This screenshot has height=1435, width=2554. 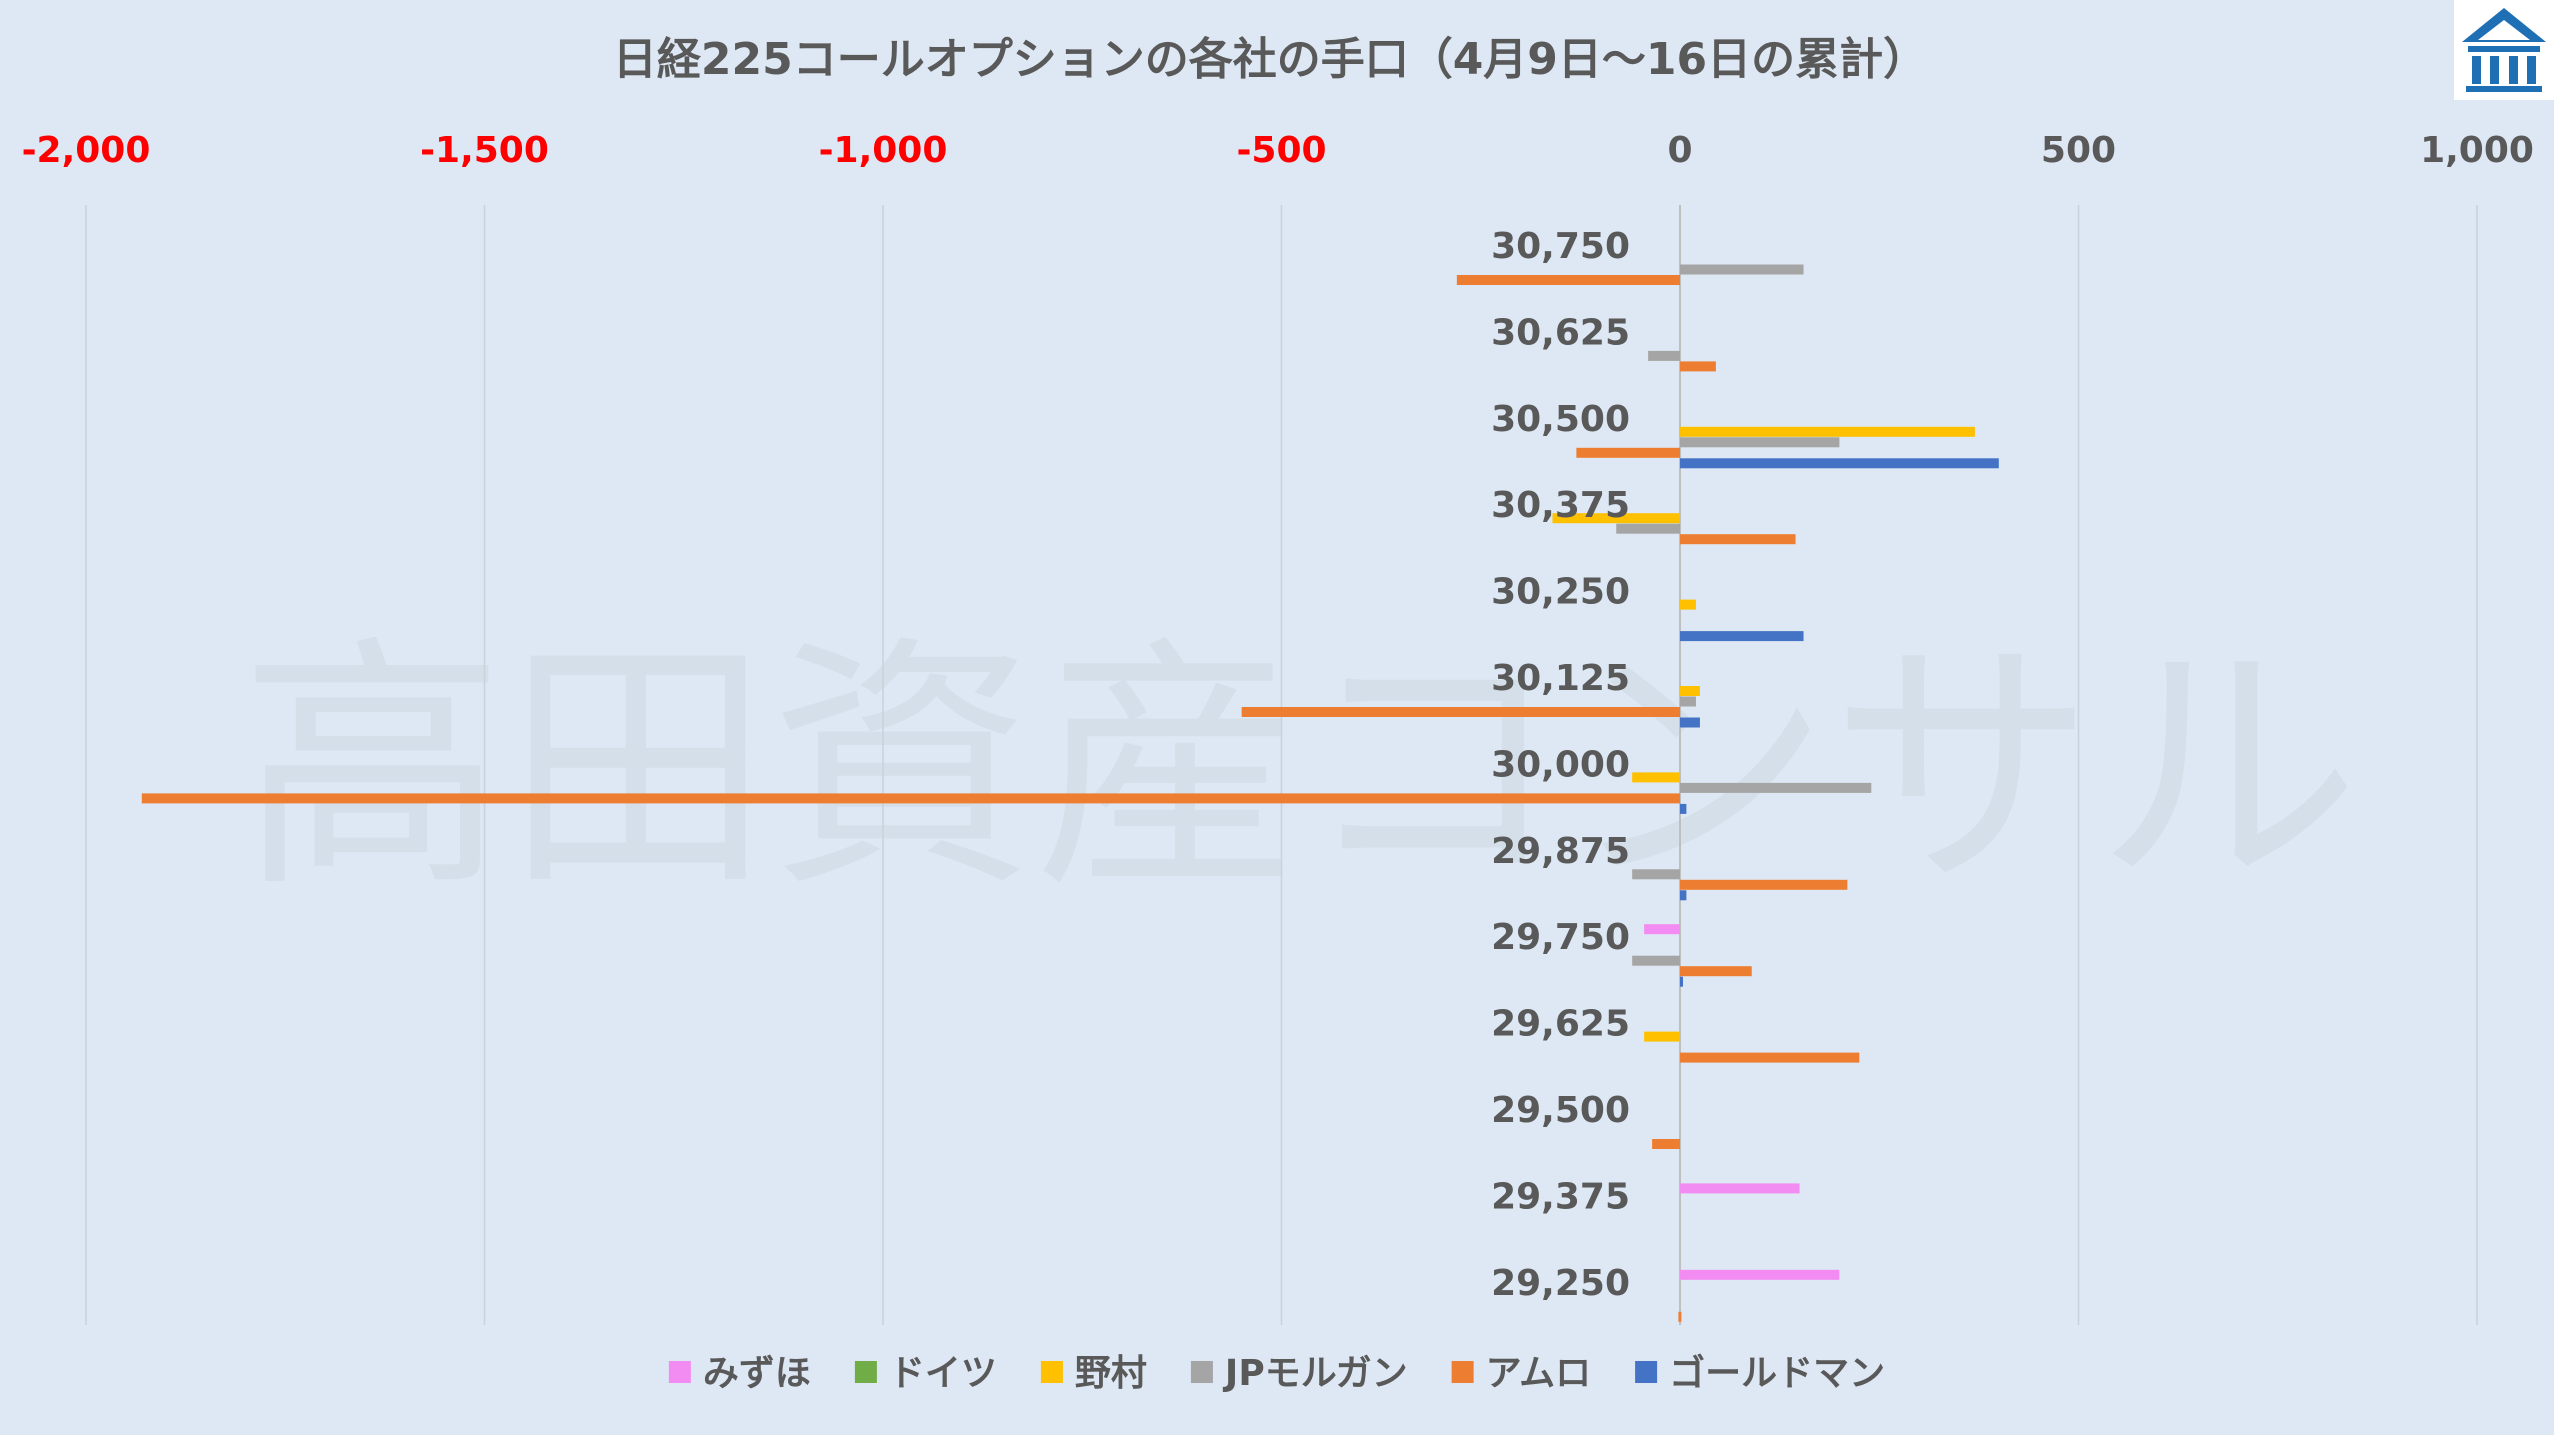 What do you see at coordinates (1560, 419) in the screenshot?
I see `category-label: 30,500` at bounding box center [1560, 419].